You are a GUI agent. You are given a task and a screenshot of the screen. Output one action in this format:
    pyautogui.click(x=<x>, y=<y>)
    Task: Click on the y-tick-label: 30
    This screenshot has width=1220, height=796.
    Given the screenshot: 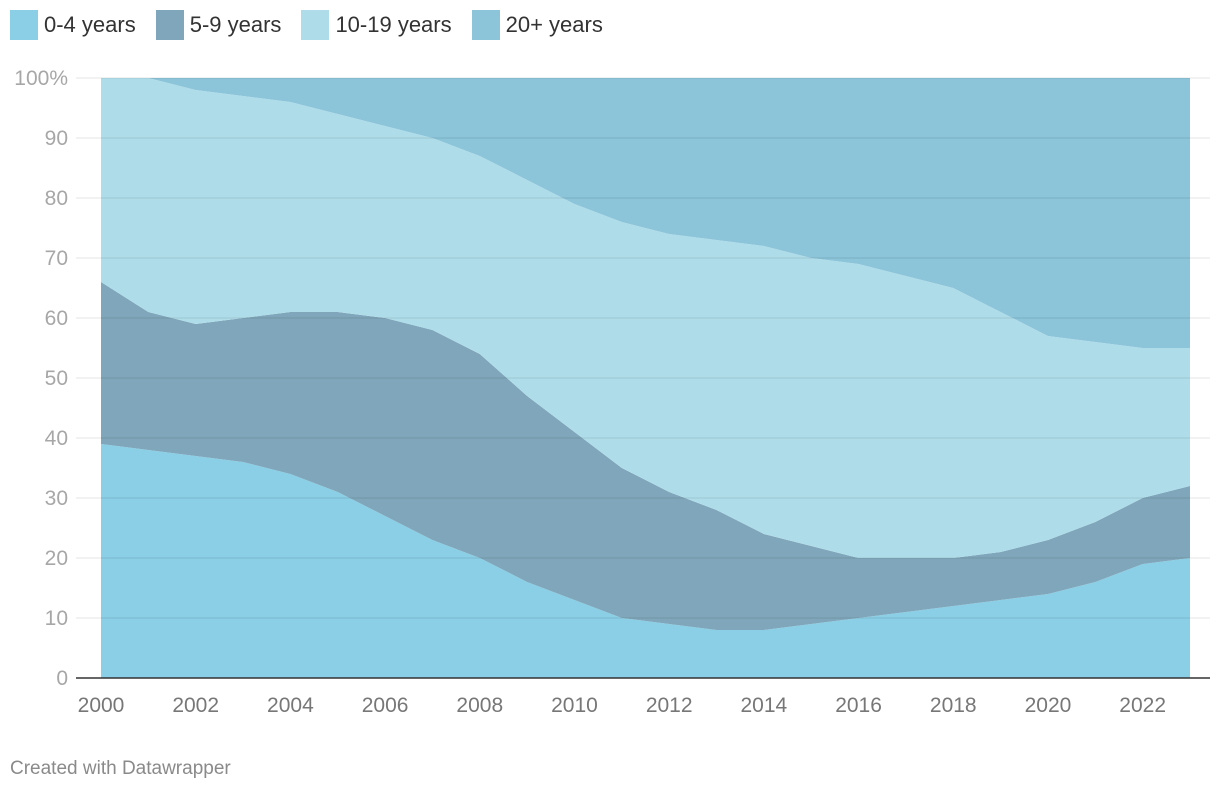 What is the action you would take?
    pyautogui.click(x=56, y=498)
    